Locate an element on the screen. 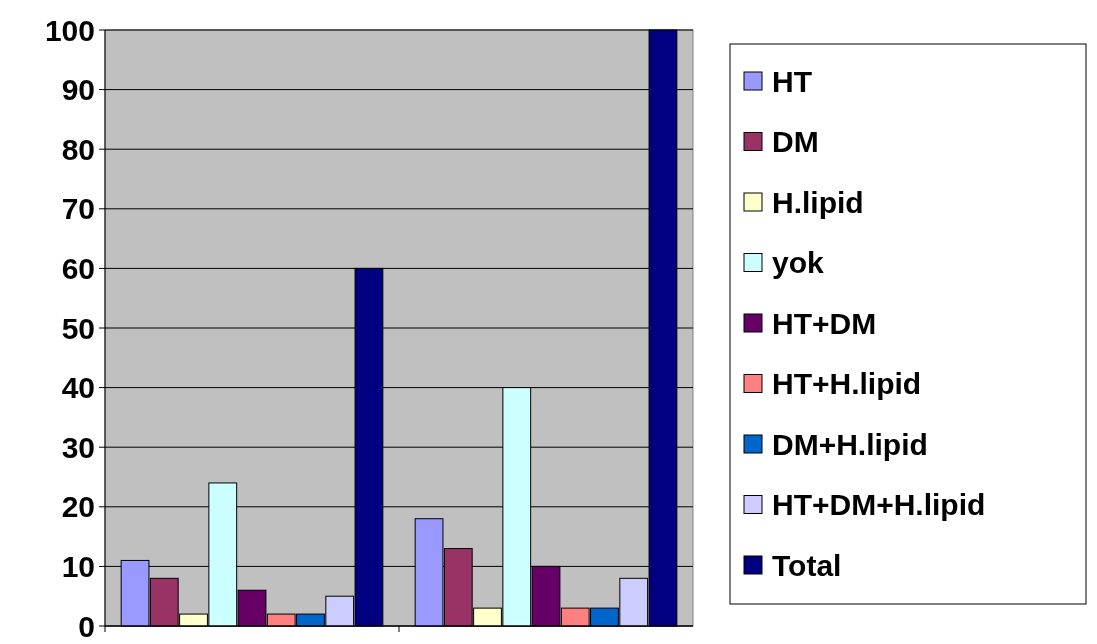 The image size is (1097, 644). y-tick-label: 90 is located at coordinates (78, 90).